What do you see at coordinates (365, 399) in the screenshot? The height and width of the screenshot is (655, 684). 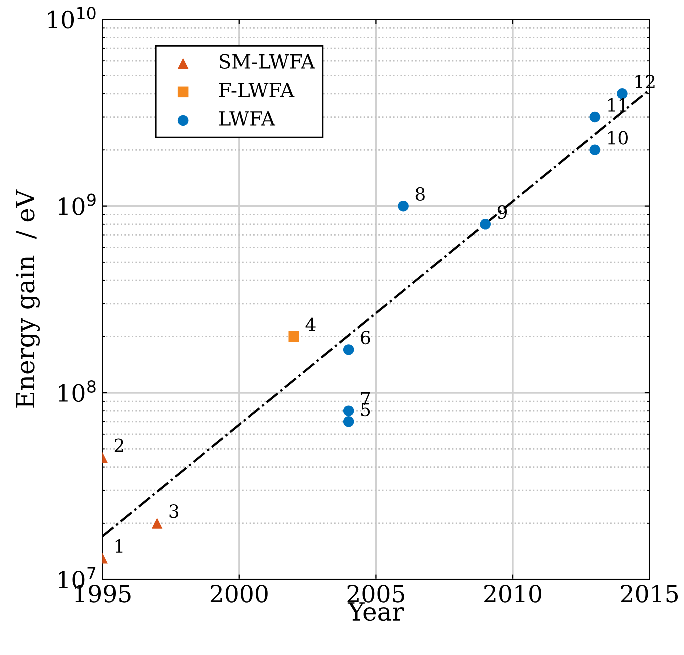 I see `annotation: 7` at bounding box center [365, 399].